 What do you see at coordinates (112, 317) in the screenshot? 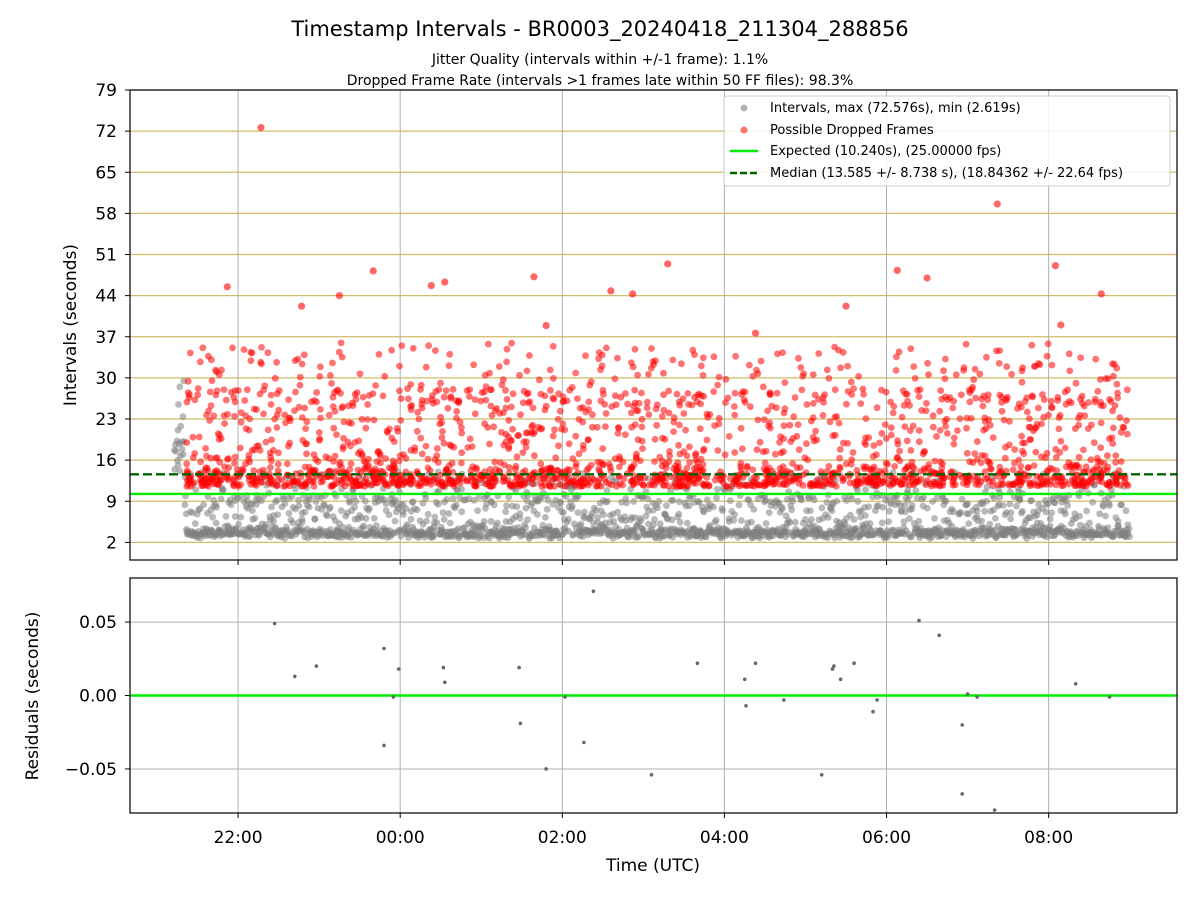
I see `intervals-y-axis: 2 9 16 23 30 37 44 51 58 65 72 79` at bounding box center [112, 317].